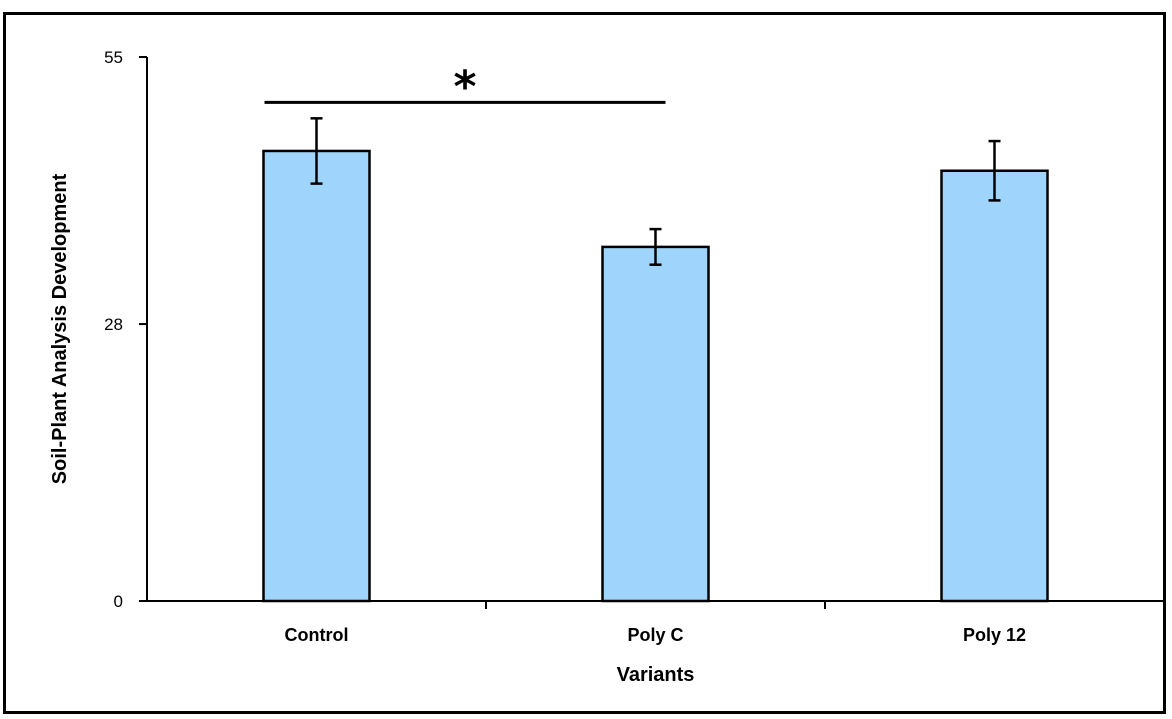 This screenshot has width=1172, height=719. I want to click on y-tick-label: 55, so click(113, 57).